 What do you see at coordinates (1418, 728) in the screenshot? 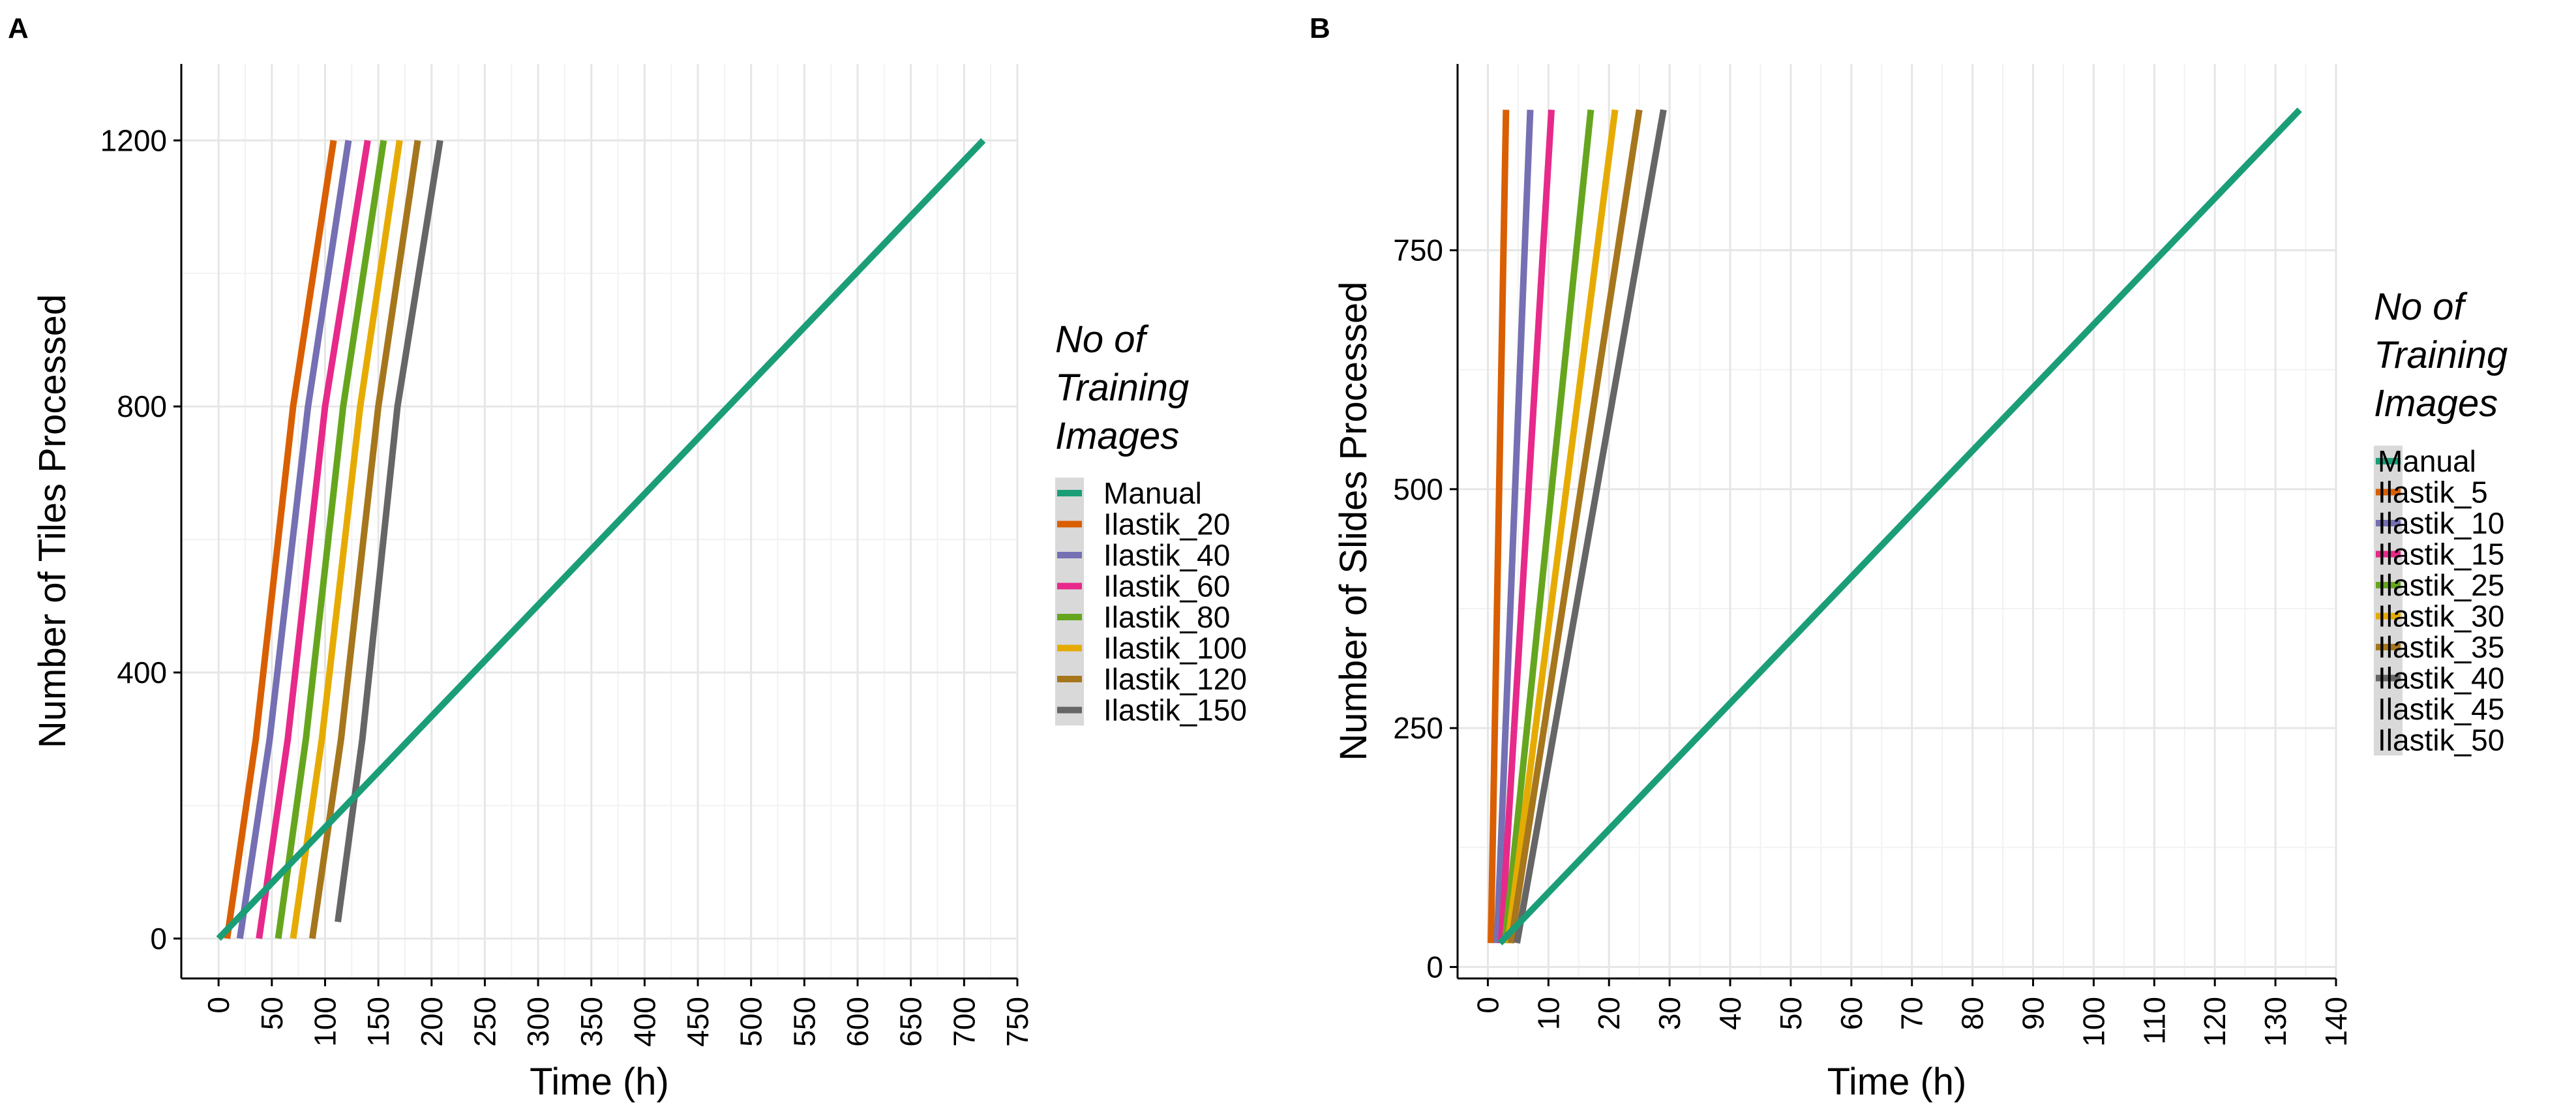
I see `y-tick-label: 250` at bounding box center [1418, 728].